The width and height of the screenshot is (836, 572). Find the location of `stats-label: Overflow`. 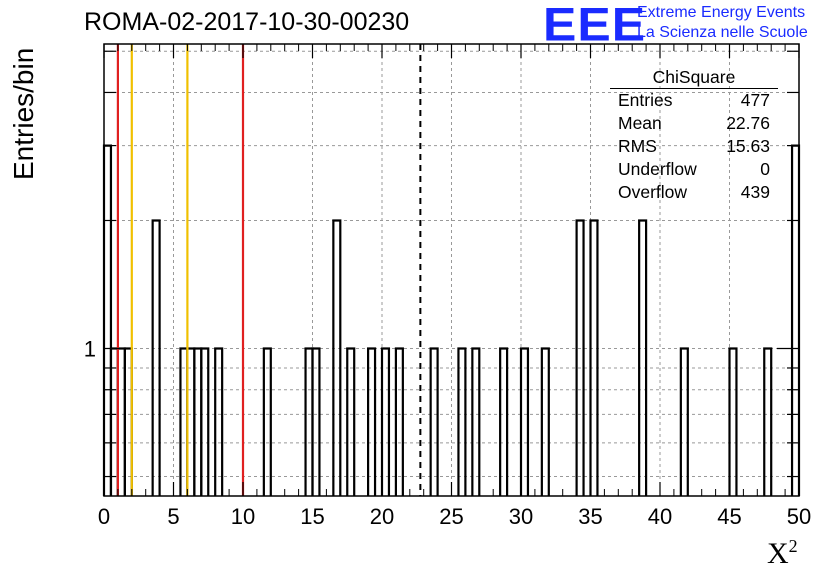

stats-label: Overflow is located at coordinates (653, 192).